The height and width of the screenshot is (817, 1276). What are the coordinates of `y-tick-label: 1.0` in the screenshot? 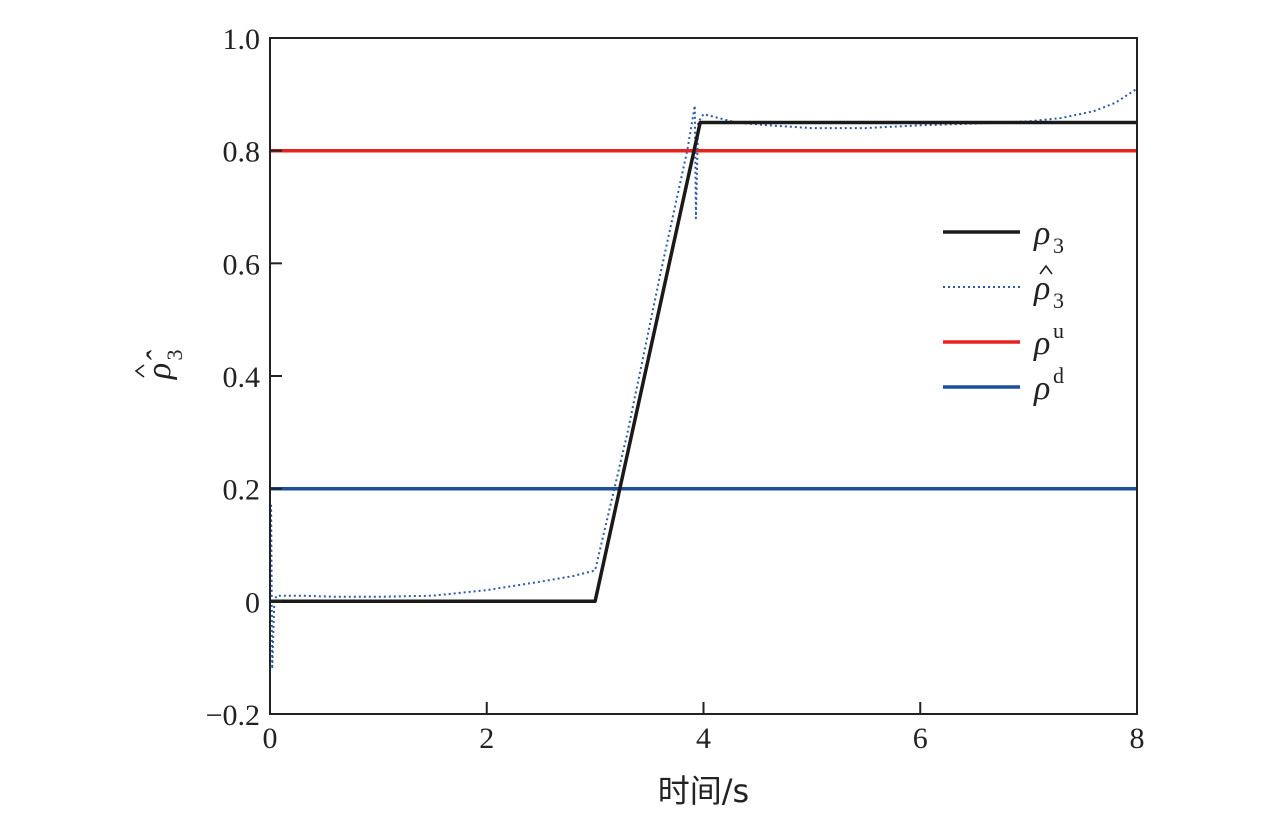 It's located at (242, 39).